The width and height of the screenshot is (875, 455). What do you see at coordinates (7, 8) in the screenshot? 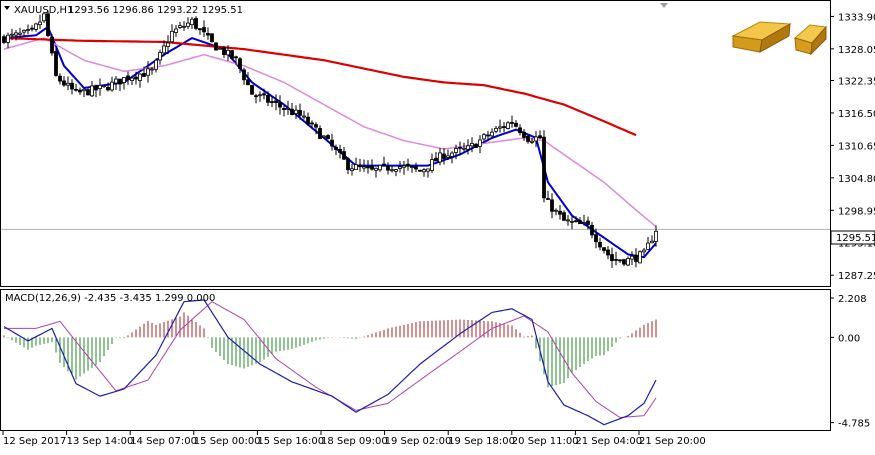
I see `triangle-down-icon` at bounding box center [7, 8].